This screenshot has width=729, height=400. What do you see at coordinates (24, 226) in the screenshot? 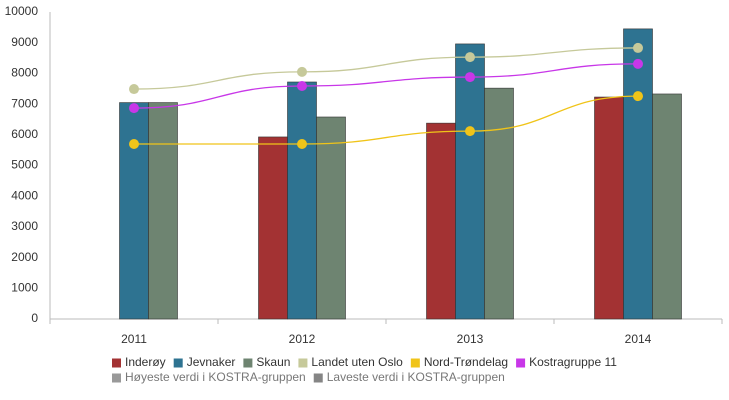
I see `y-tick-label: 3000` at bounding box center [24, 226].